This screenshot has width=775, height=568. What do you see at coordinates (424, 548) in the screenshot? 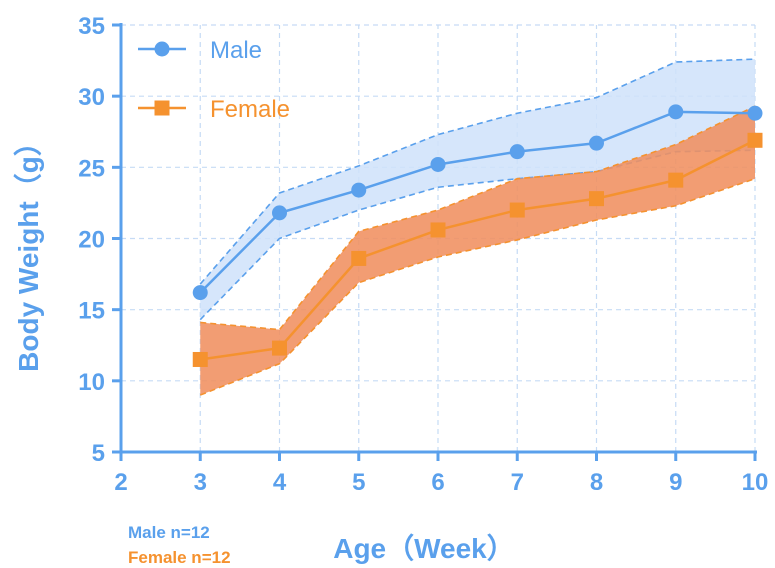
I see `x-axis-title: Age（Week）` at bounding box center [424, 548].